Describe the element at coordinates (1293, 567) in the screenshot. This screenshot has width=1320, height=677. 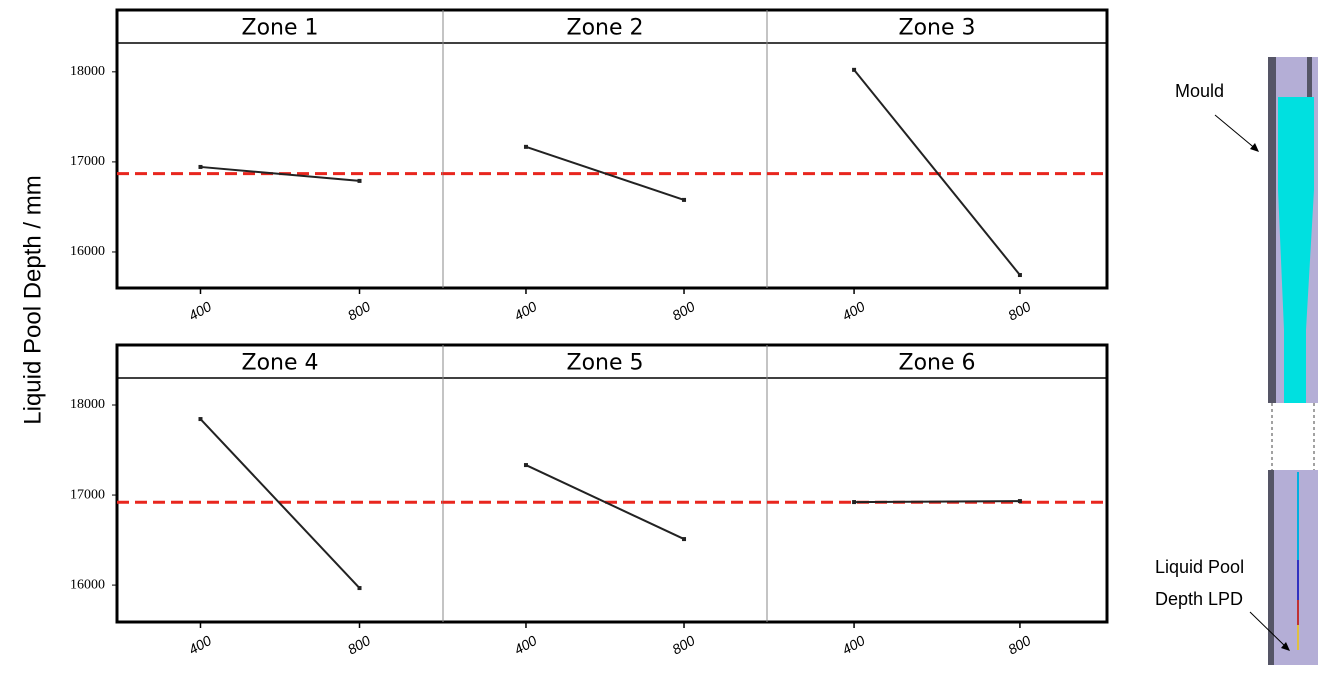
I see `strand-lower` at that location.